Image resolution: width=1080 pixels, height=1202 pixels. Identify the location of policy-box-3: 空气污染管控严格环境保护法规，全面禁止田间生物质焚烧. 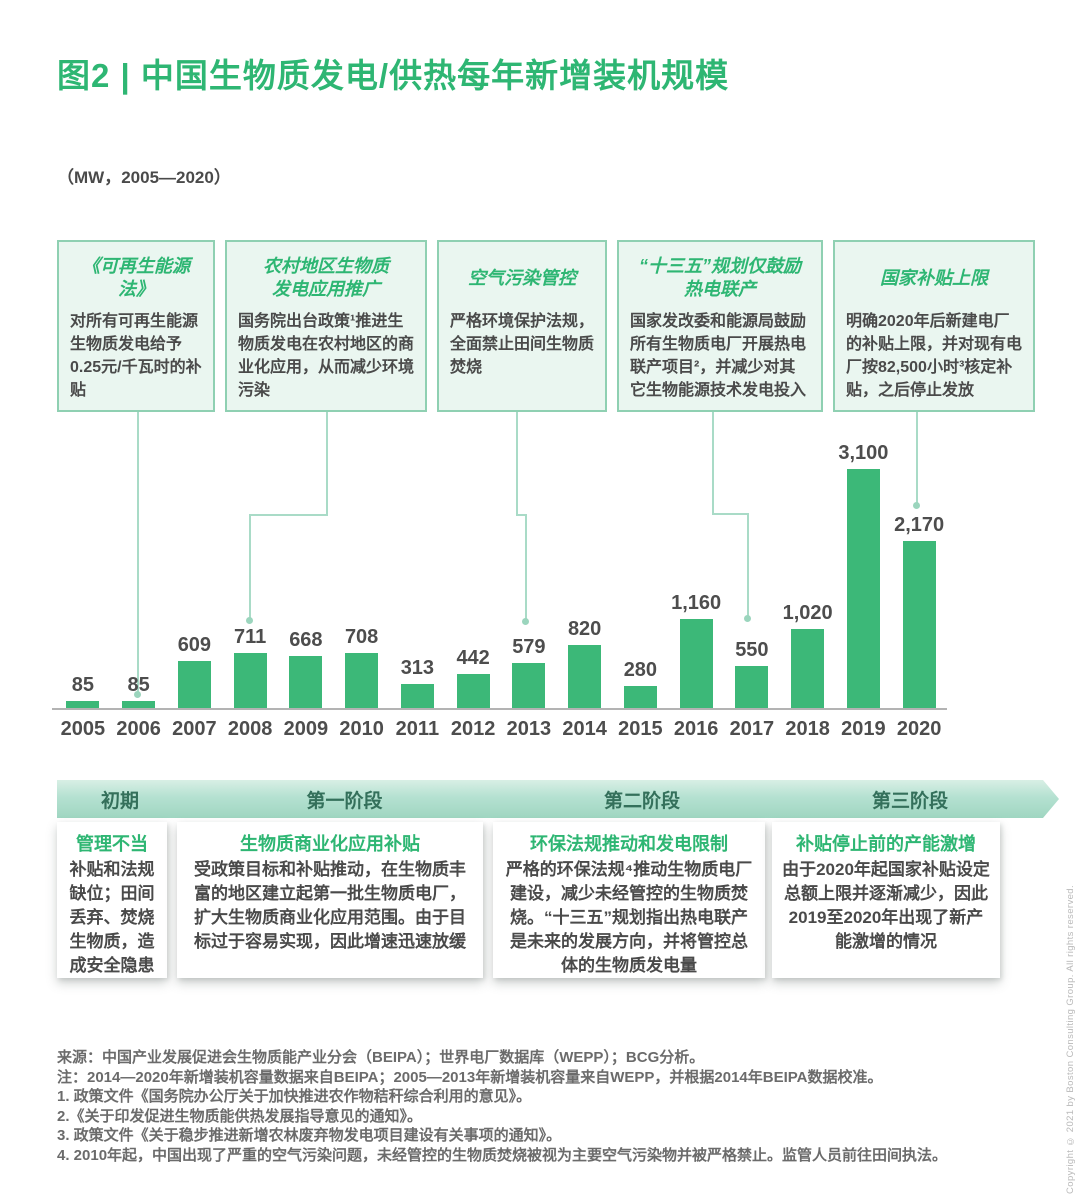
(522, 326).